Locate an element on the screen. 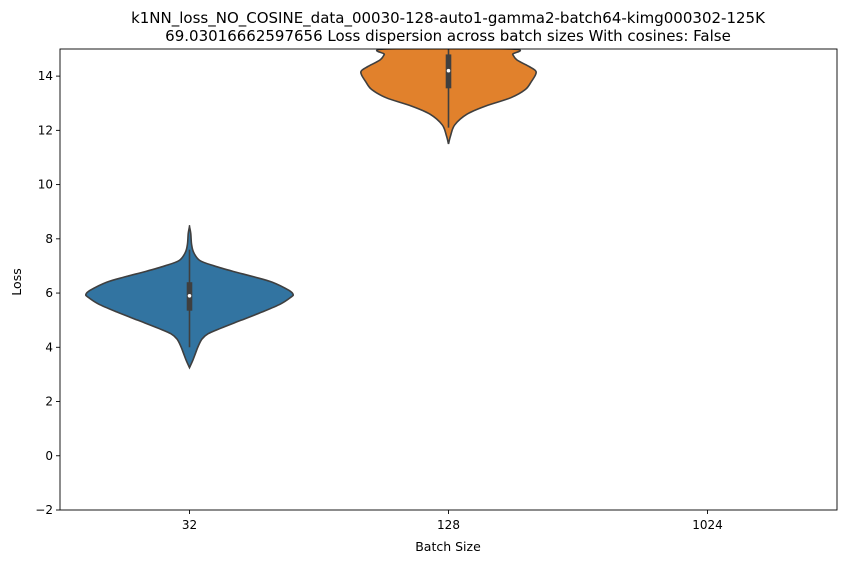 The height and width of the screenshot is (564, 844). y-tick-label: 12 is located at coordinates (45, 130).